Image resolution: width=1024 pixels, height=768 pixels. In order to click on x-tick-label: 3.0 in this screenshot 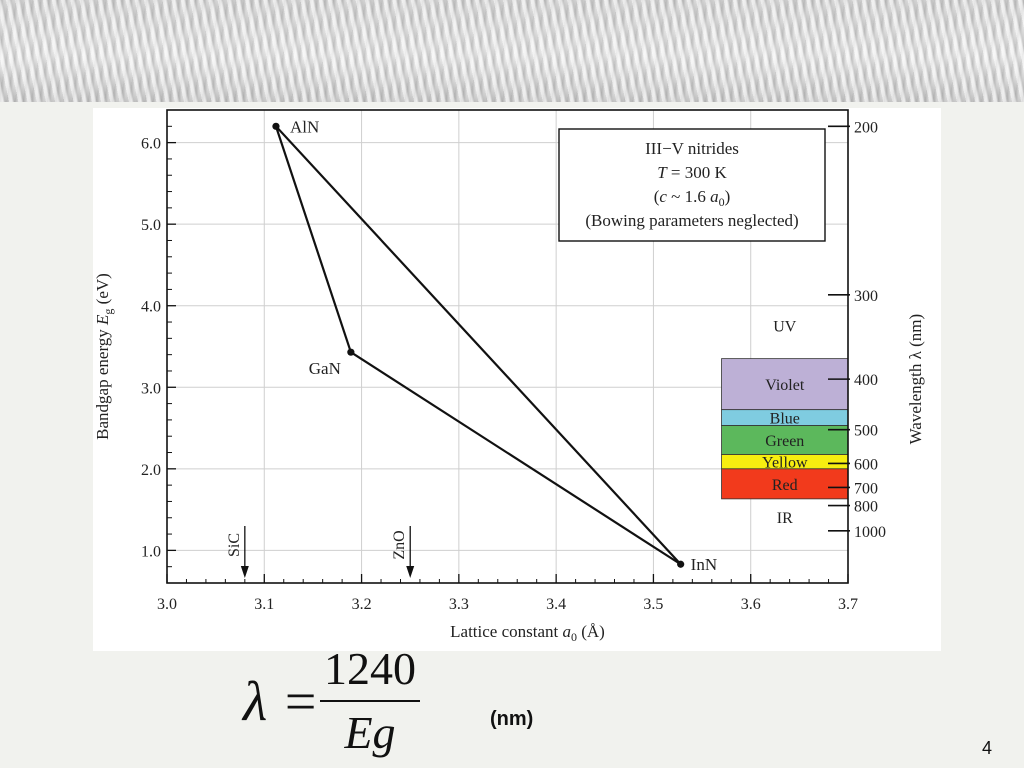, I will do `click(167, 604)`.